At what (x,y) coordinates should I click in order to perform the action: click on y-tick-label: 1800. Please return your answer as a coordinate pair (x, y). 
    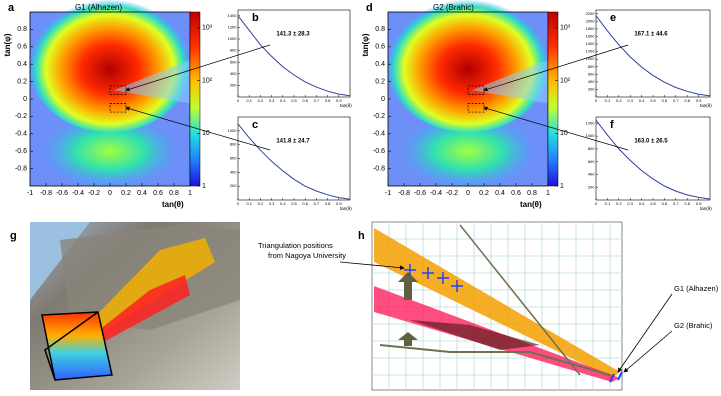
    Looking at the image, I should click on (591, 28).